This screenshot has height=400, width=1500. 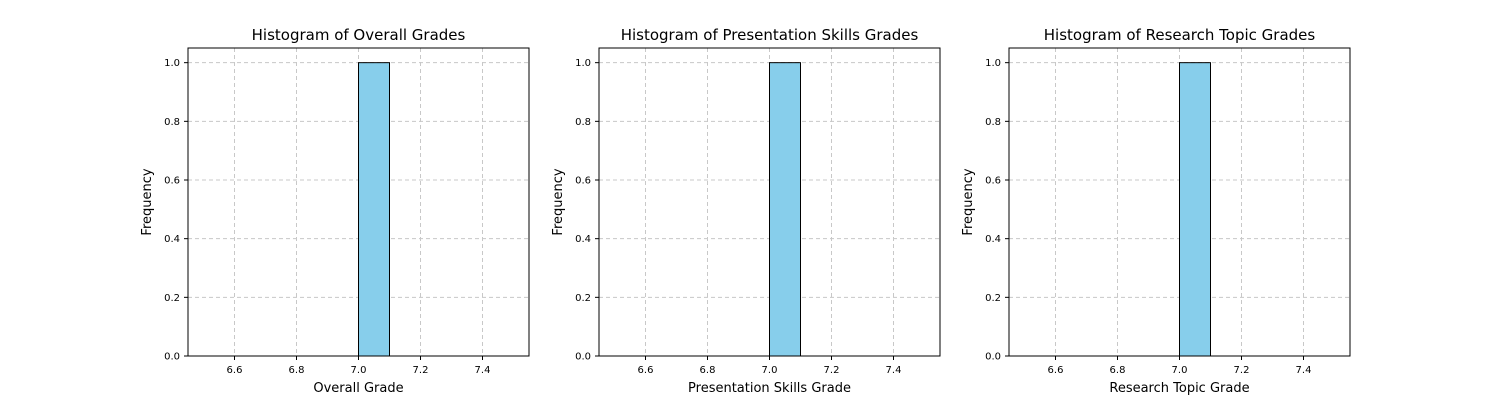 What do you see at coordinates (770, 35) in the screenshot?
I see `chart-title: Histogram of Presentation Skills Grades` at bounding box center [770, 35].